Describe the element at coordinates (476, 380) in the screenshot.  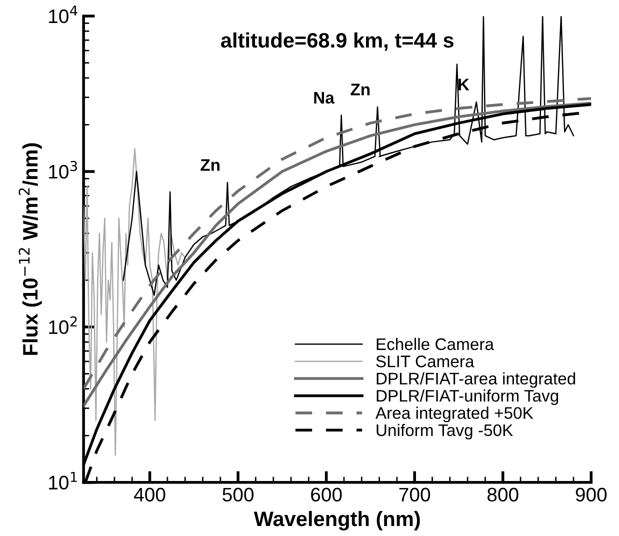
I see `legend-label: DPLR/FIAT-area integrated` at that location.